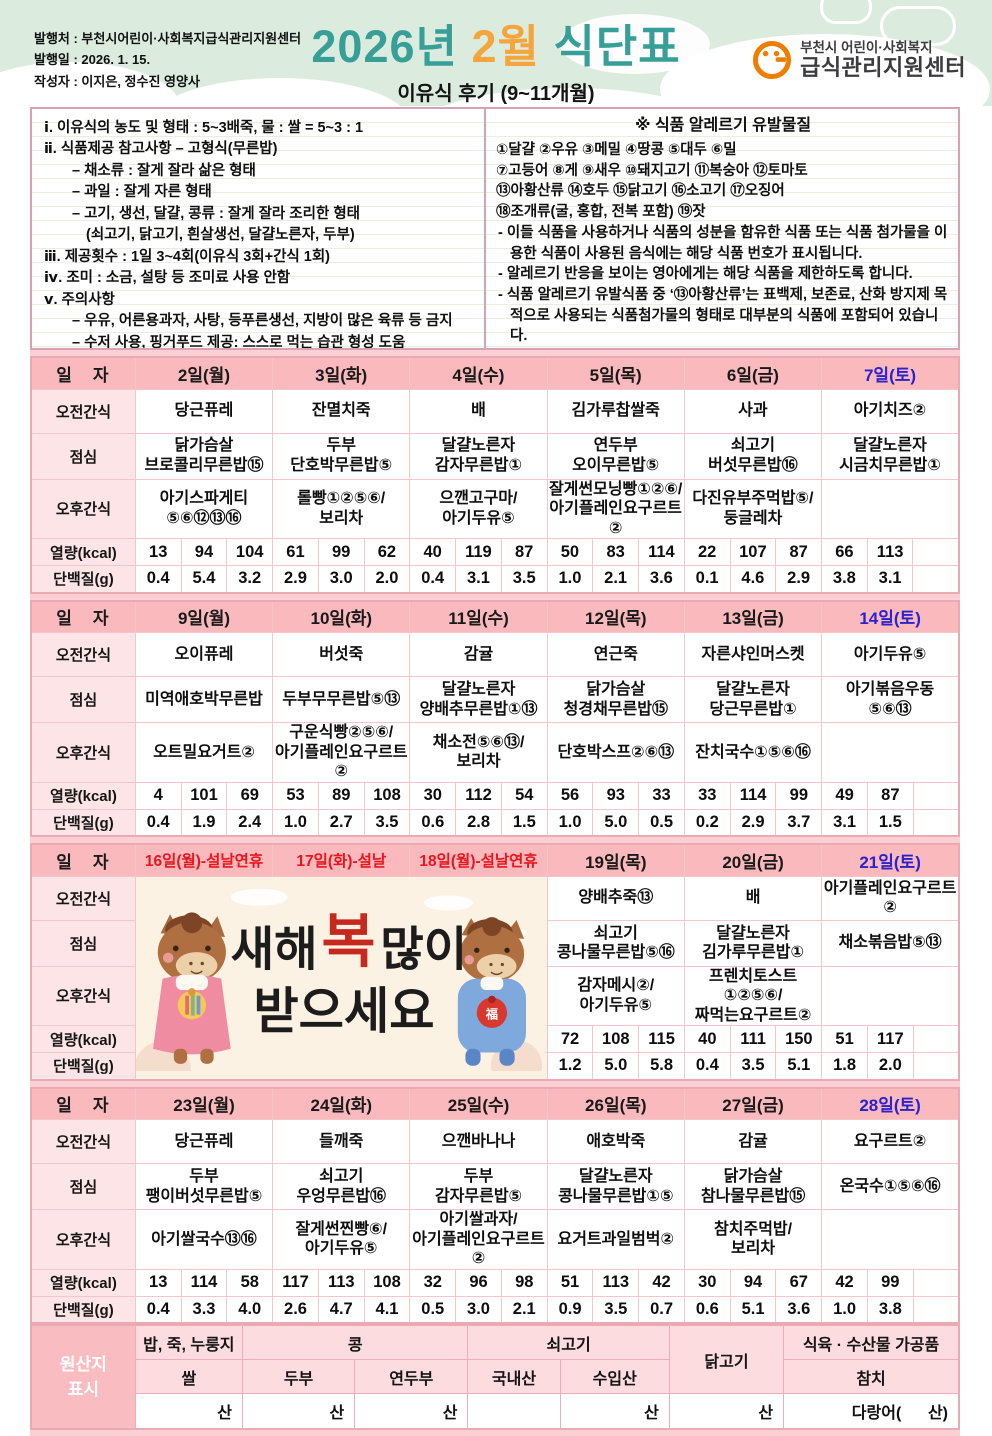  I want to click on protein-value: 2.9, so click(799, 579).